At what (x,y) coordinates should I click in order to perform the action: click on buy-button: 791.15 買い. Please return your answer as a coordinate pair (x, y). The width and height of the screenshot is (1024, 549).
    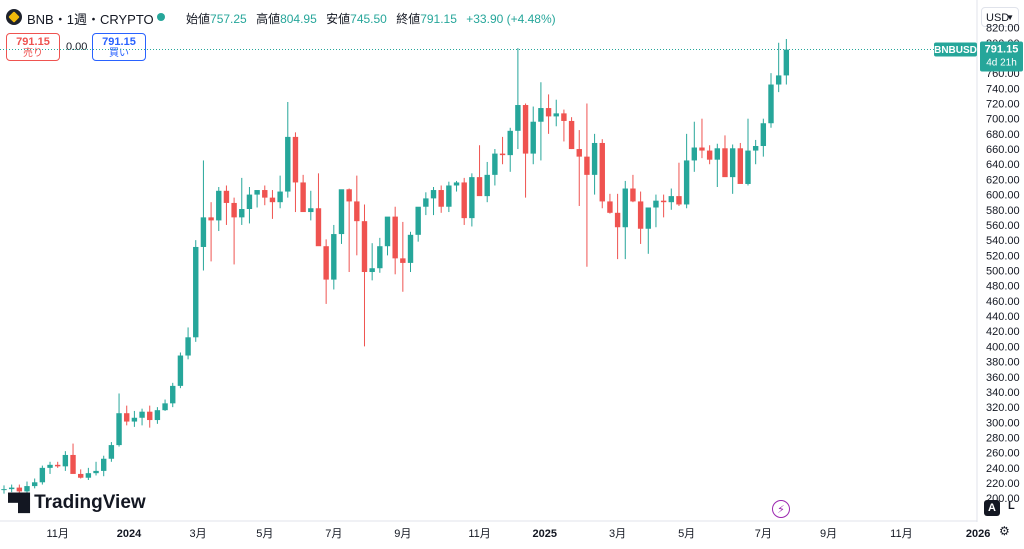
    Looking at the image, I should click on (119, 47).